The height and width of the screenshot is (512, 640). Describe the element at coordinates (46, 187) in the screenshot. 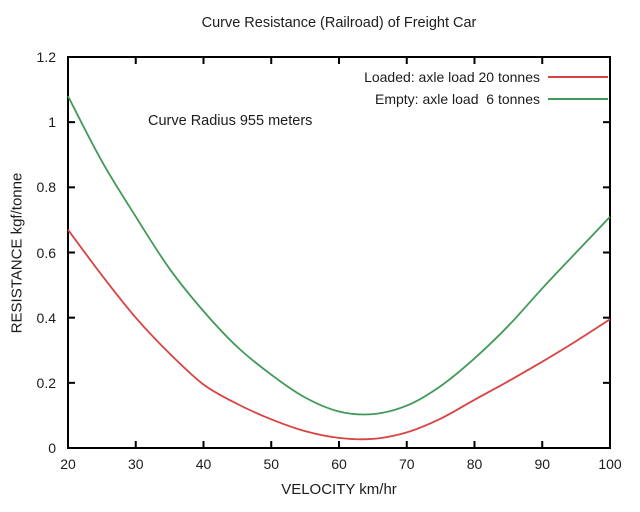

I see `y-tick-label: 0.8` at that location.